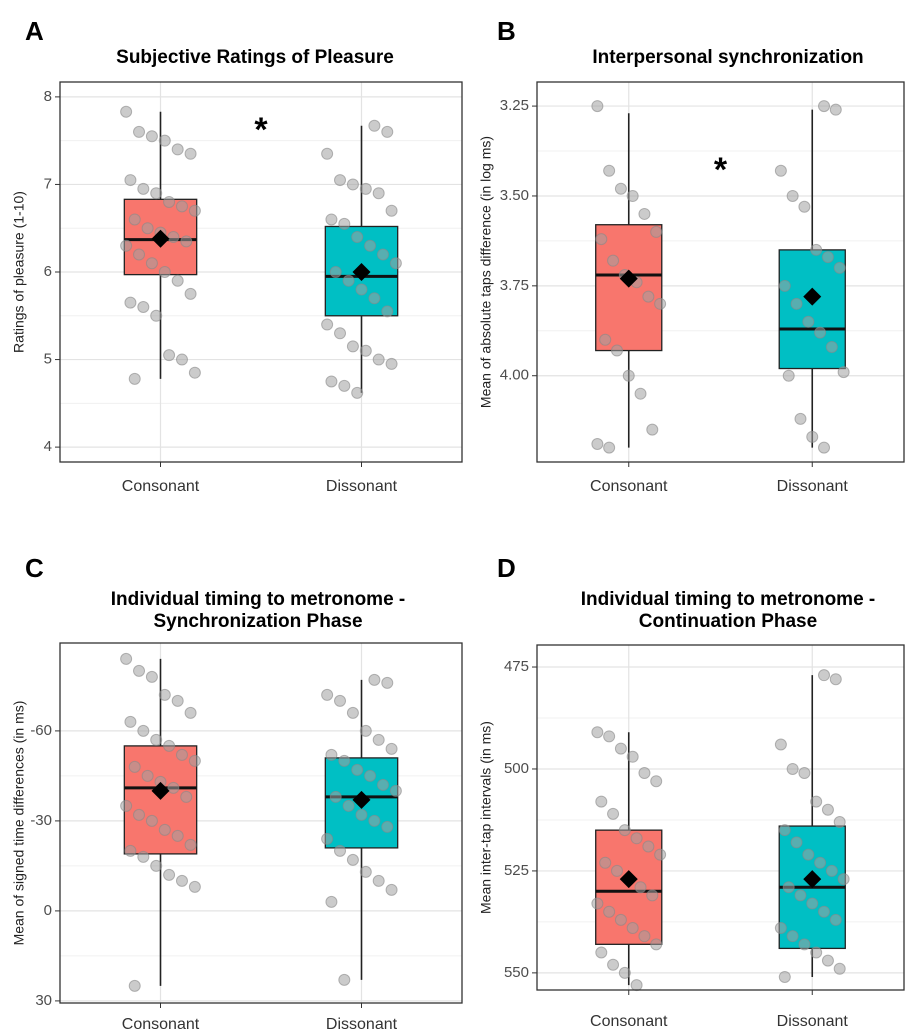 The height and width of the screenshot is (1032, 906). What do you see at coordinates (727, 57) in the screenshot?
I see `panel-title: Interpersonal synchronization` at bounding box center [727, 57].